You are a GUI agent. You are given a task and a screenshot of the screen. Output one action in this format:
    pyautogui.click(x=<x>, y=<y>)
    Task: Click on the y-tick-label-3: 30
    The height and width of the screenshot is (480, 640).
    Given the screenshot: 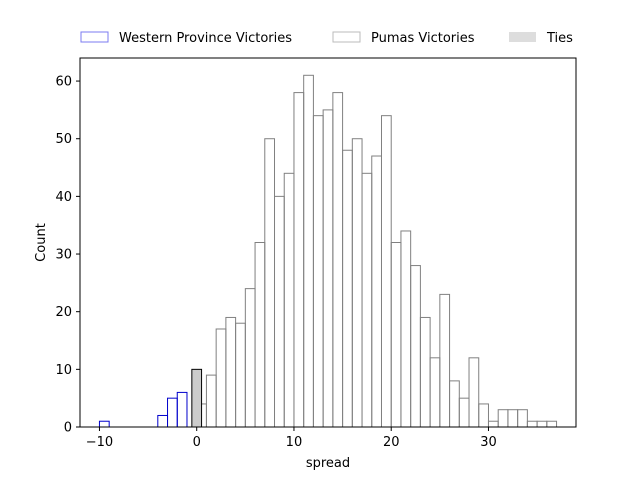 What is the action you would take?
    pyautogui.click(x=63, y=255)
    